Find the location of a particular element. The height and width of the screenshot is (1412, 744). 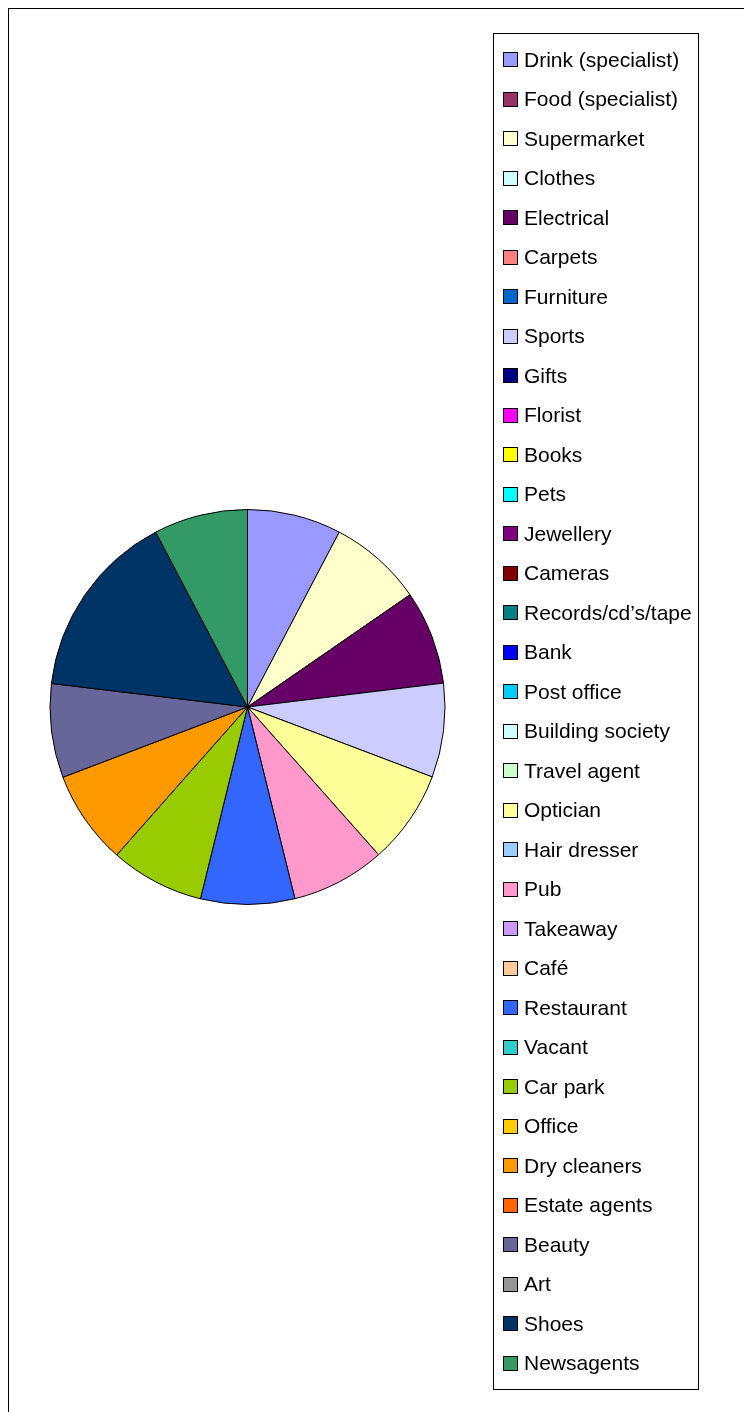

legend-label: Post office is located at coordinates (573, 691).